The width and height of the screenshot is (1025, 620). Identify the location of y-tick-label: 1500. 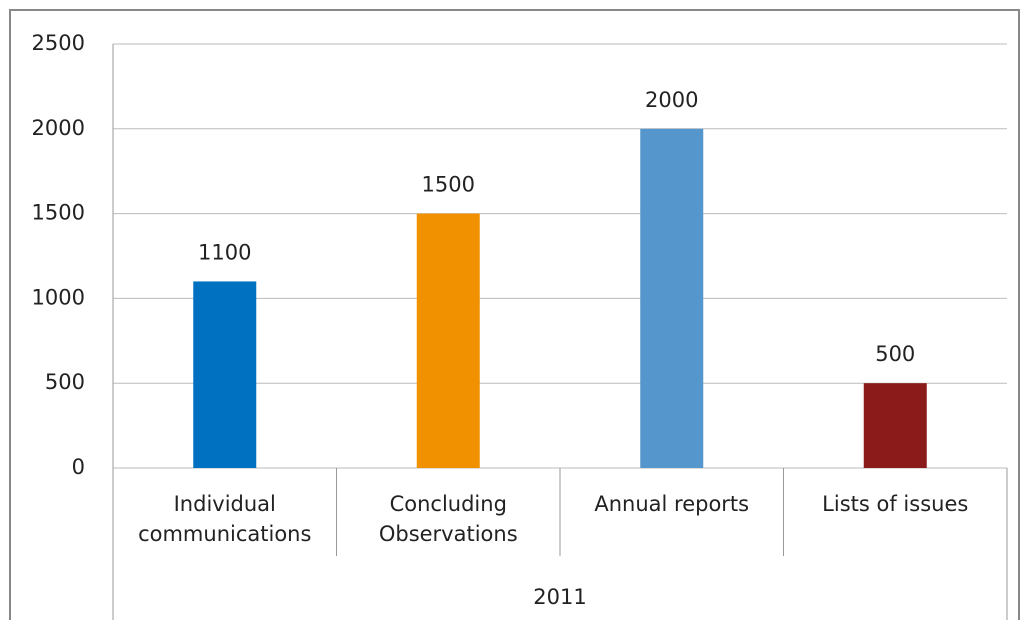
(58, 213).